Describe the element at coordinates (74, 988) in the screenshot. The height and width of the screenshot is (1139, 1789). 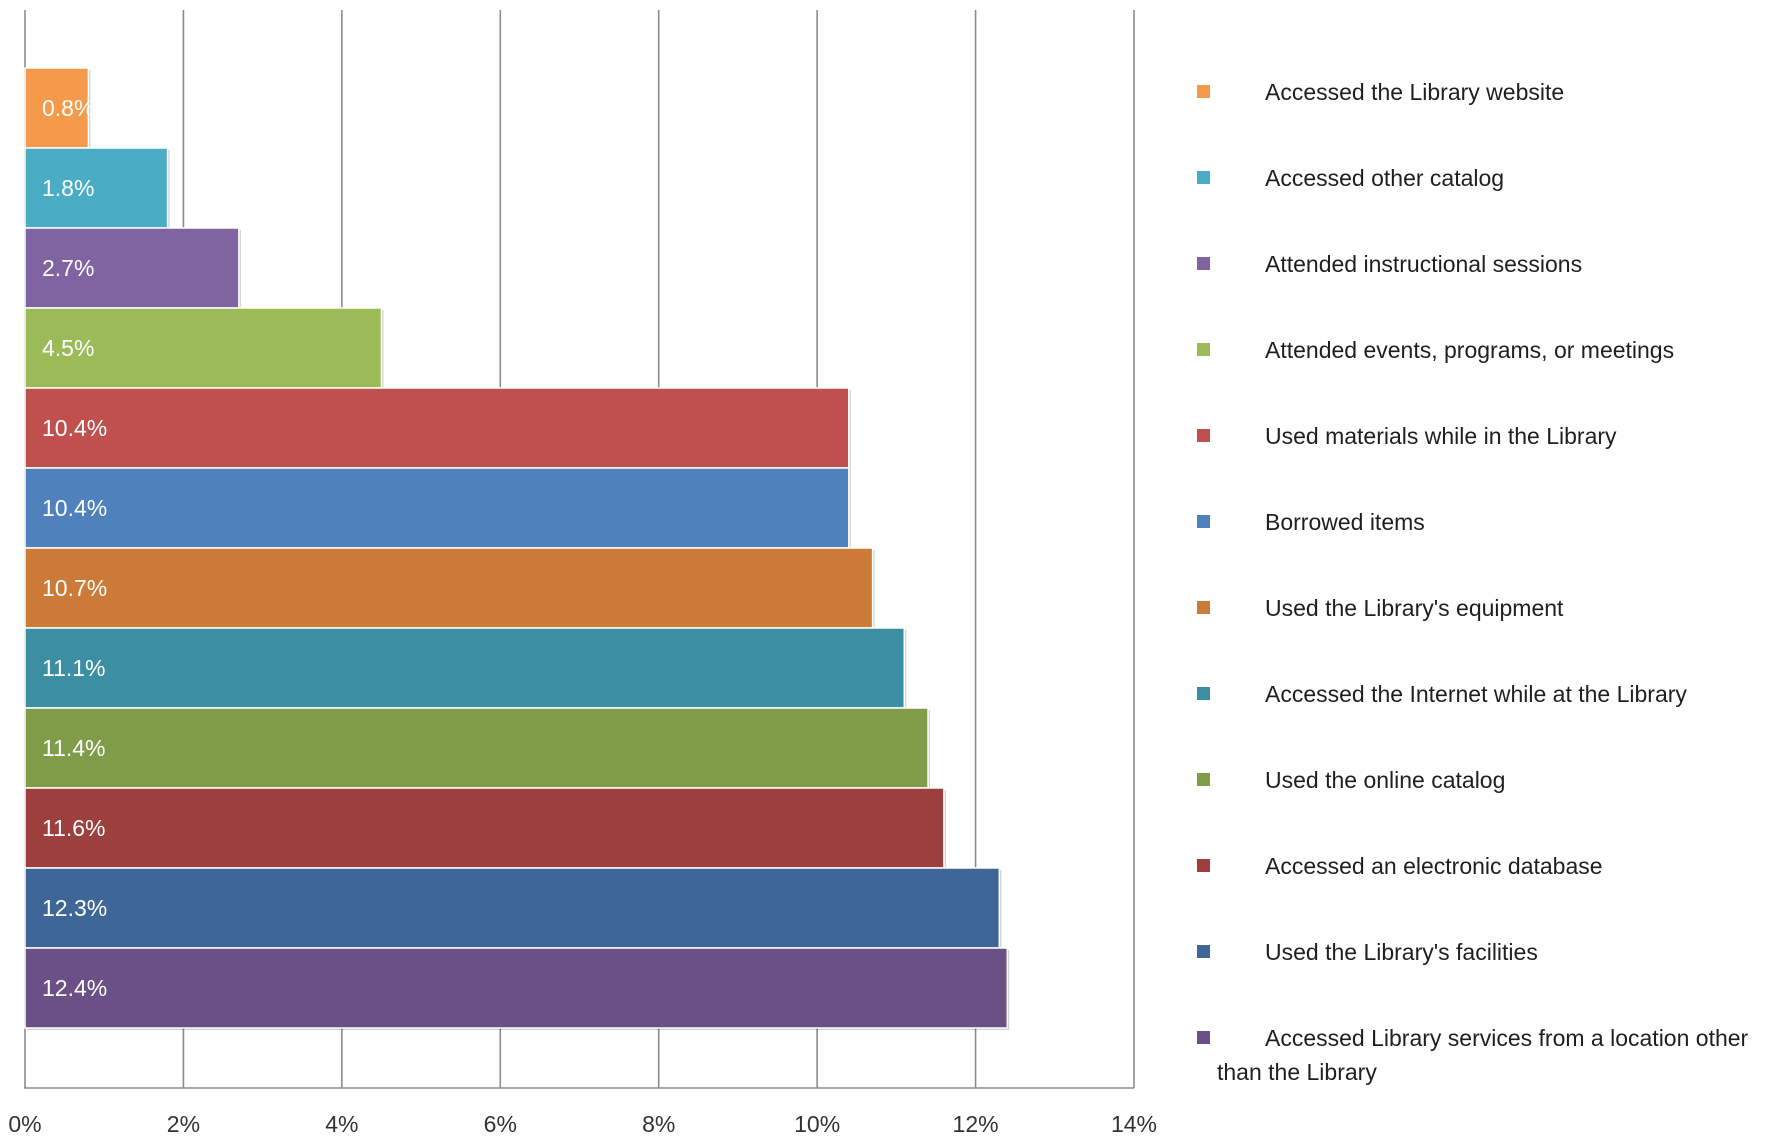
I see `bar-data-label: 12.4%` at that location.